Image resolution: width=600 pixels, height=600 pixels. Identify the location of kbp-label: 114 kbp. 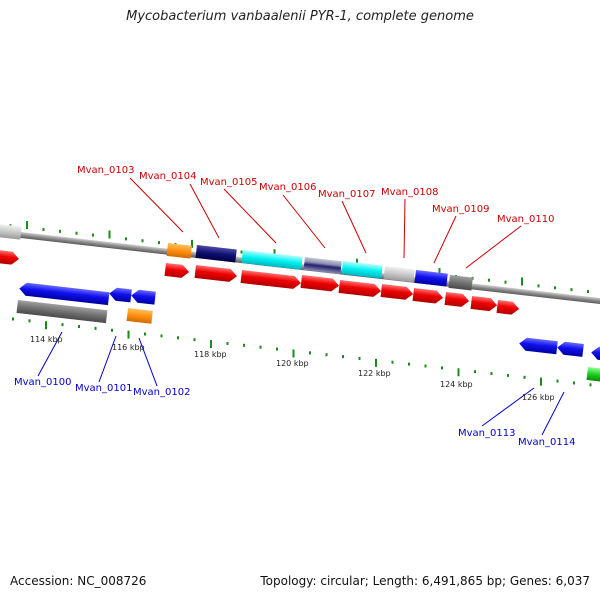
(46, 339).